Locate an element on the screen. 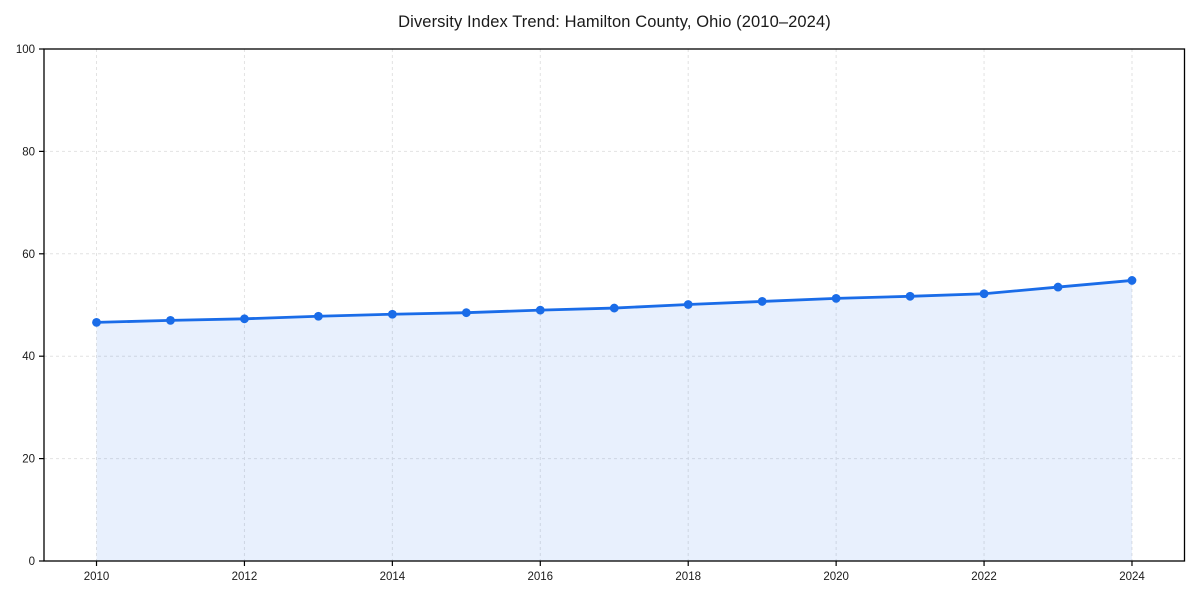  y-axis-tick-label: 20 is located at coordinates (28, 460).